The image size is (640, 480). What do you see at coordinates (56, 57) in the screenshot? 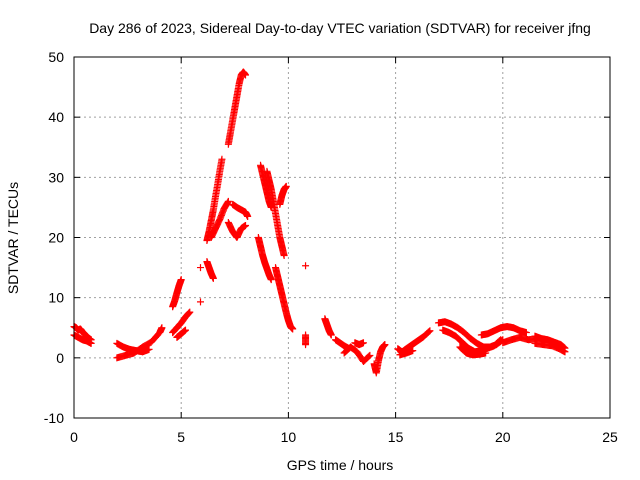
I see `y-tick-label: 50` at bounding box center [56, 57].